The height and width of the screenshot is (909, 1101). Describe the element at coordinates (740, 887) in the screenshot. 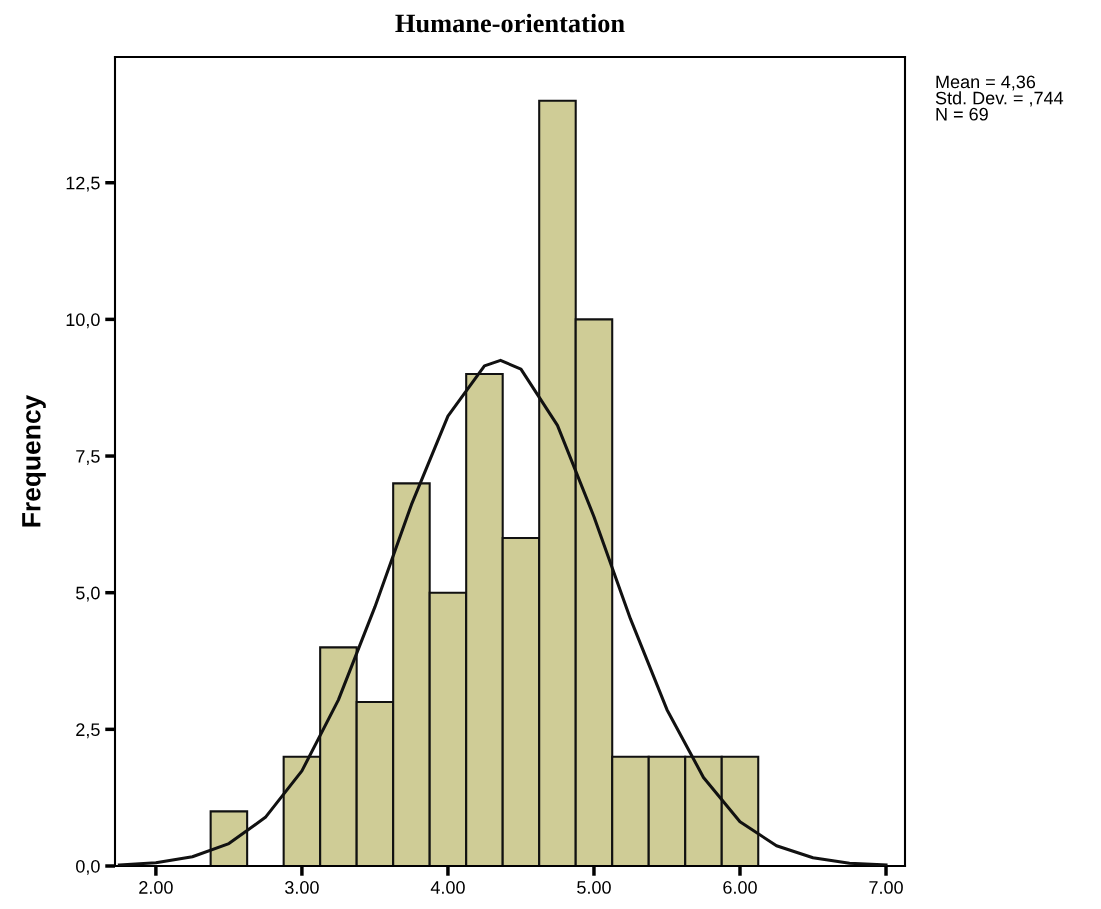

I see `x-tick-label: 6.00` at that location.